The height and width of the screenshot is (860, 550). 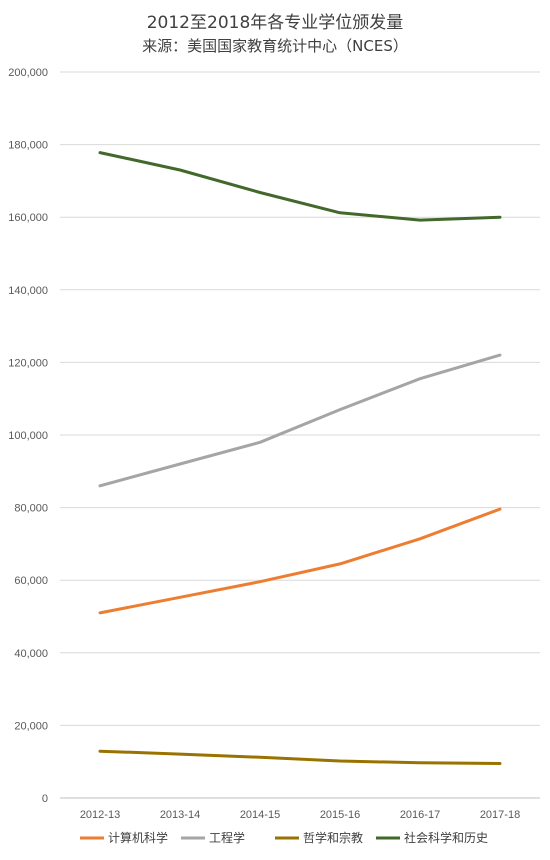 I want to click on legend-label: 哲学和宗教, so click(x=333, y=837).